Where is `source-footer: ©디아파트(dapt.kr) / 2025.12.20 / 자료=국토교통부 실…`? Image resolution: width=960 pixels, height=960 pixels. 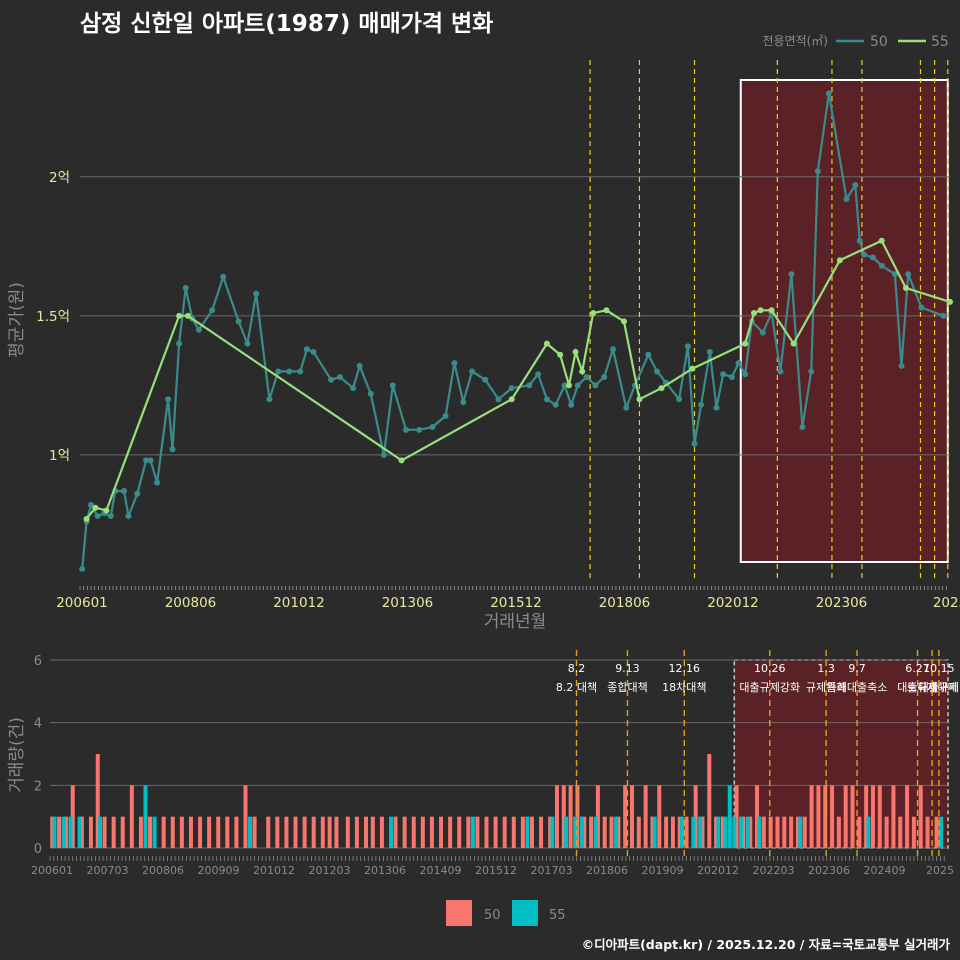
source-footer: ©디아파트(dapt.kr) / 2025.12.20 / 자료=국토교통부 실… is located at coordinates (765, 944).